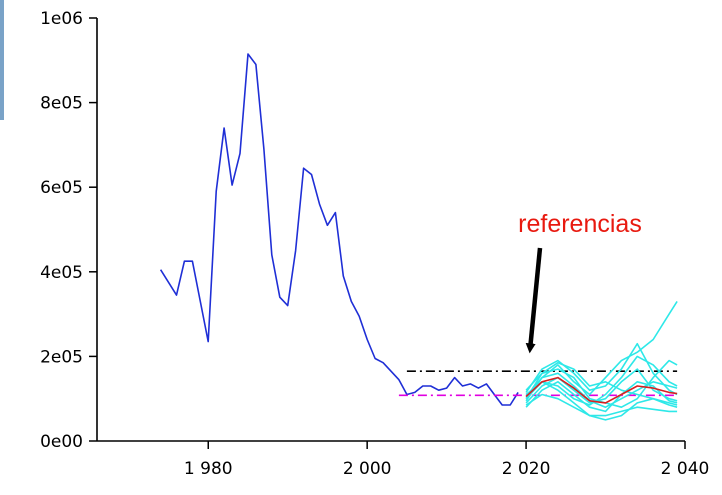  I want to click on x-tick-label: 2 000, so click(367, 469).